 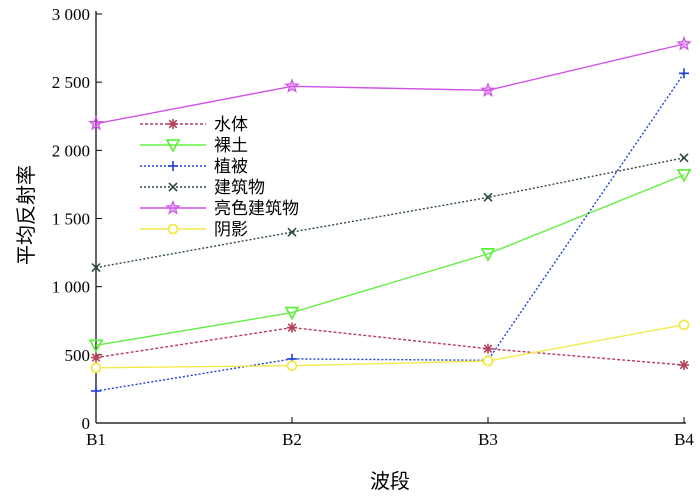 What do you see at coordinates (78, 355) in the screenshot?
I see `y-tick-label: 500` at bounding box center [78, 355].